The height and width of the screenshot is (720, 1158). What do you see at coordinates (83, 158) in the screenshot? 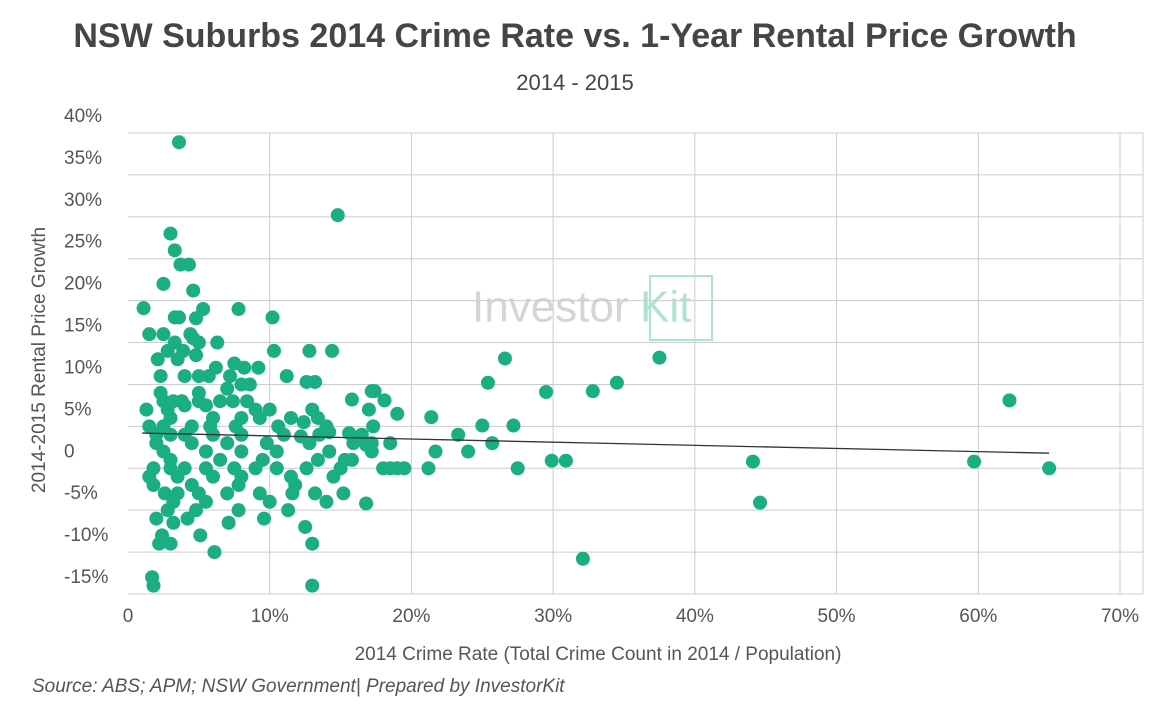
I see `y-tick-label: 35%` at bounding box center [83, 158].